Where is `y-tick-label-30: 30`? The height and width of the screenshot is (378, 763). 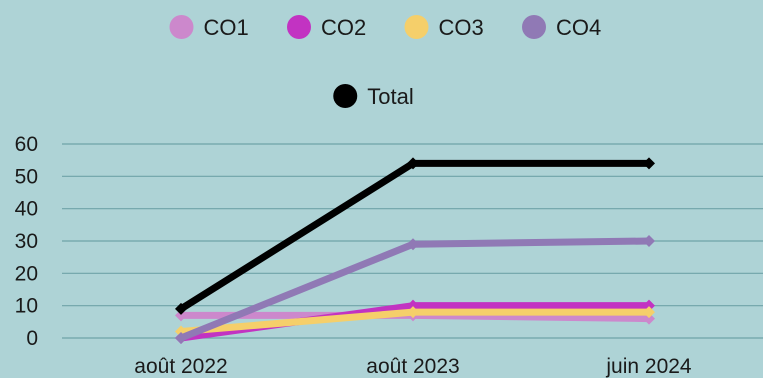 y-tick-label-30: 30 is located at coordinates (26, 241).